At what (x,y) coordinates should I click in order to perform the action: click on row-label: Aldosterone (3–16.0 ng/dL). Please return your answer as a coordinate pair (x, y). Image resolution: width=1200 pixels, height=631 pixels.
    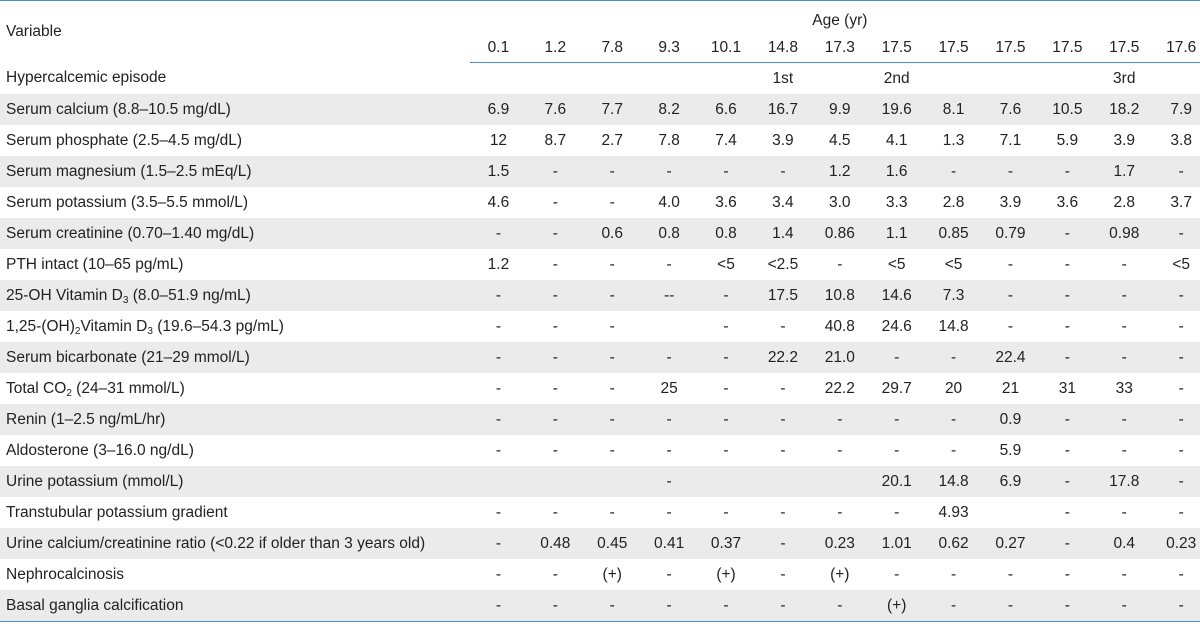
    Looking at the image, I should click on (235, 450).